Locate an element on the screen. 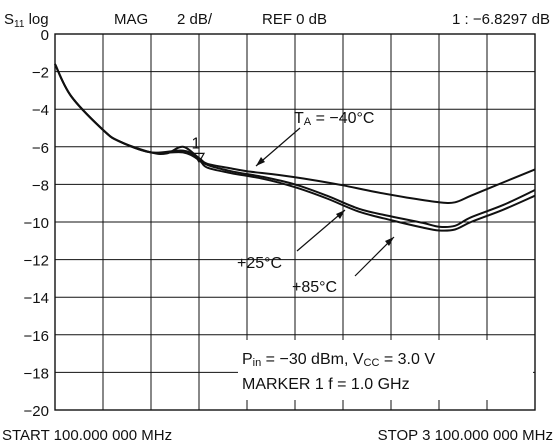 The width and height of the screenshot is (555, 446). ta-pointer-line is located at coordinates (278, 147).